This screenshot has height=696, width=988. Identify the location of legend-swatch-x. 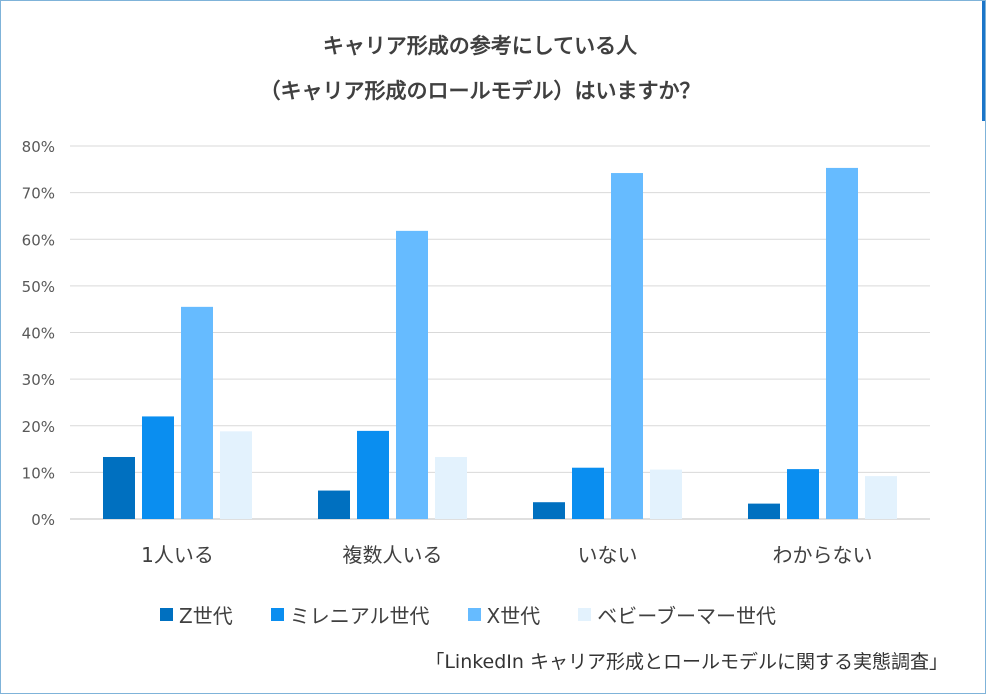
(474, 614).